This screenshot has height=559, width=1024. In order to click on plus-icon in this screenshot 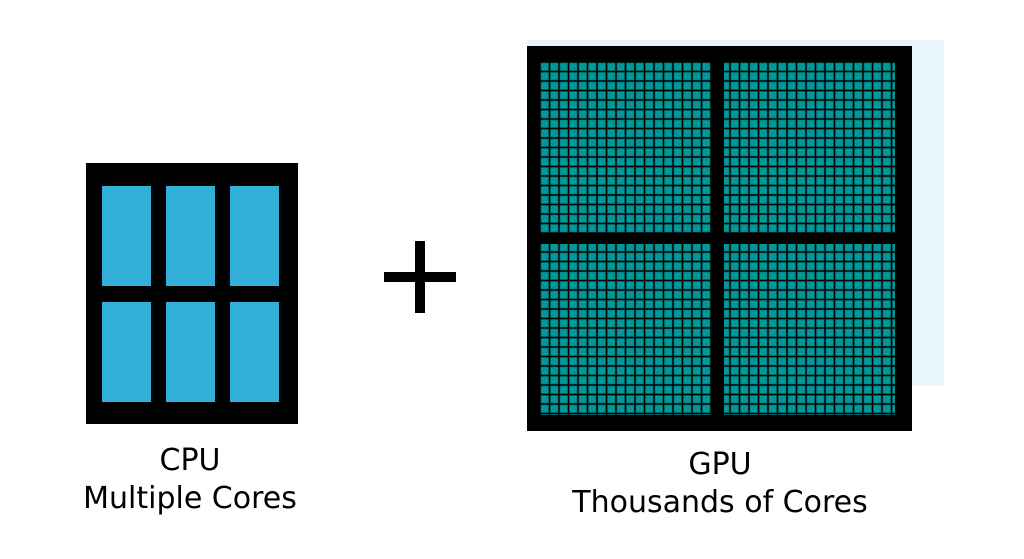, I will do `click(420, 277)`.